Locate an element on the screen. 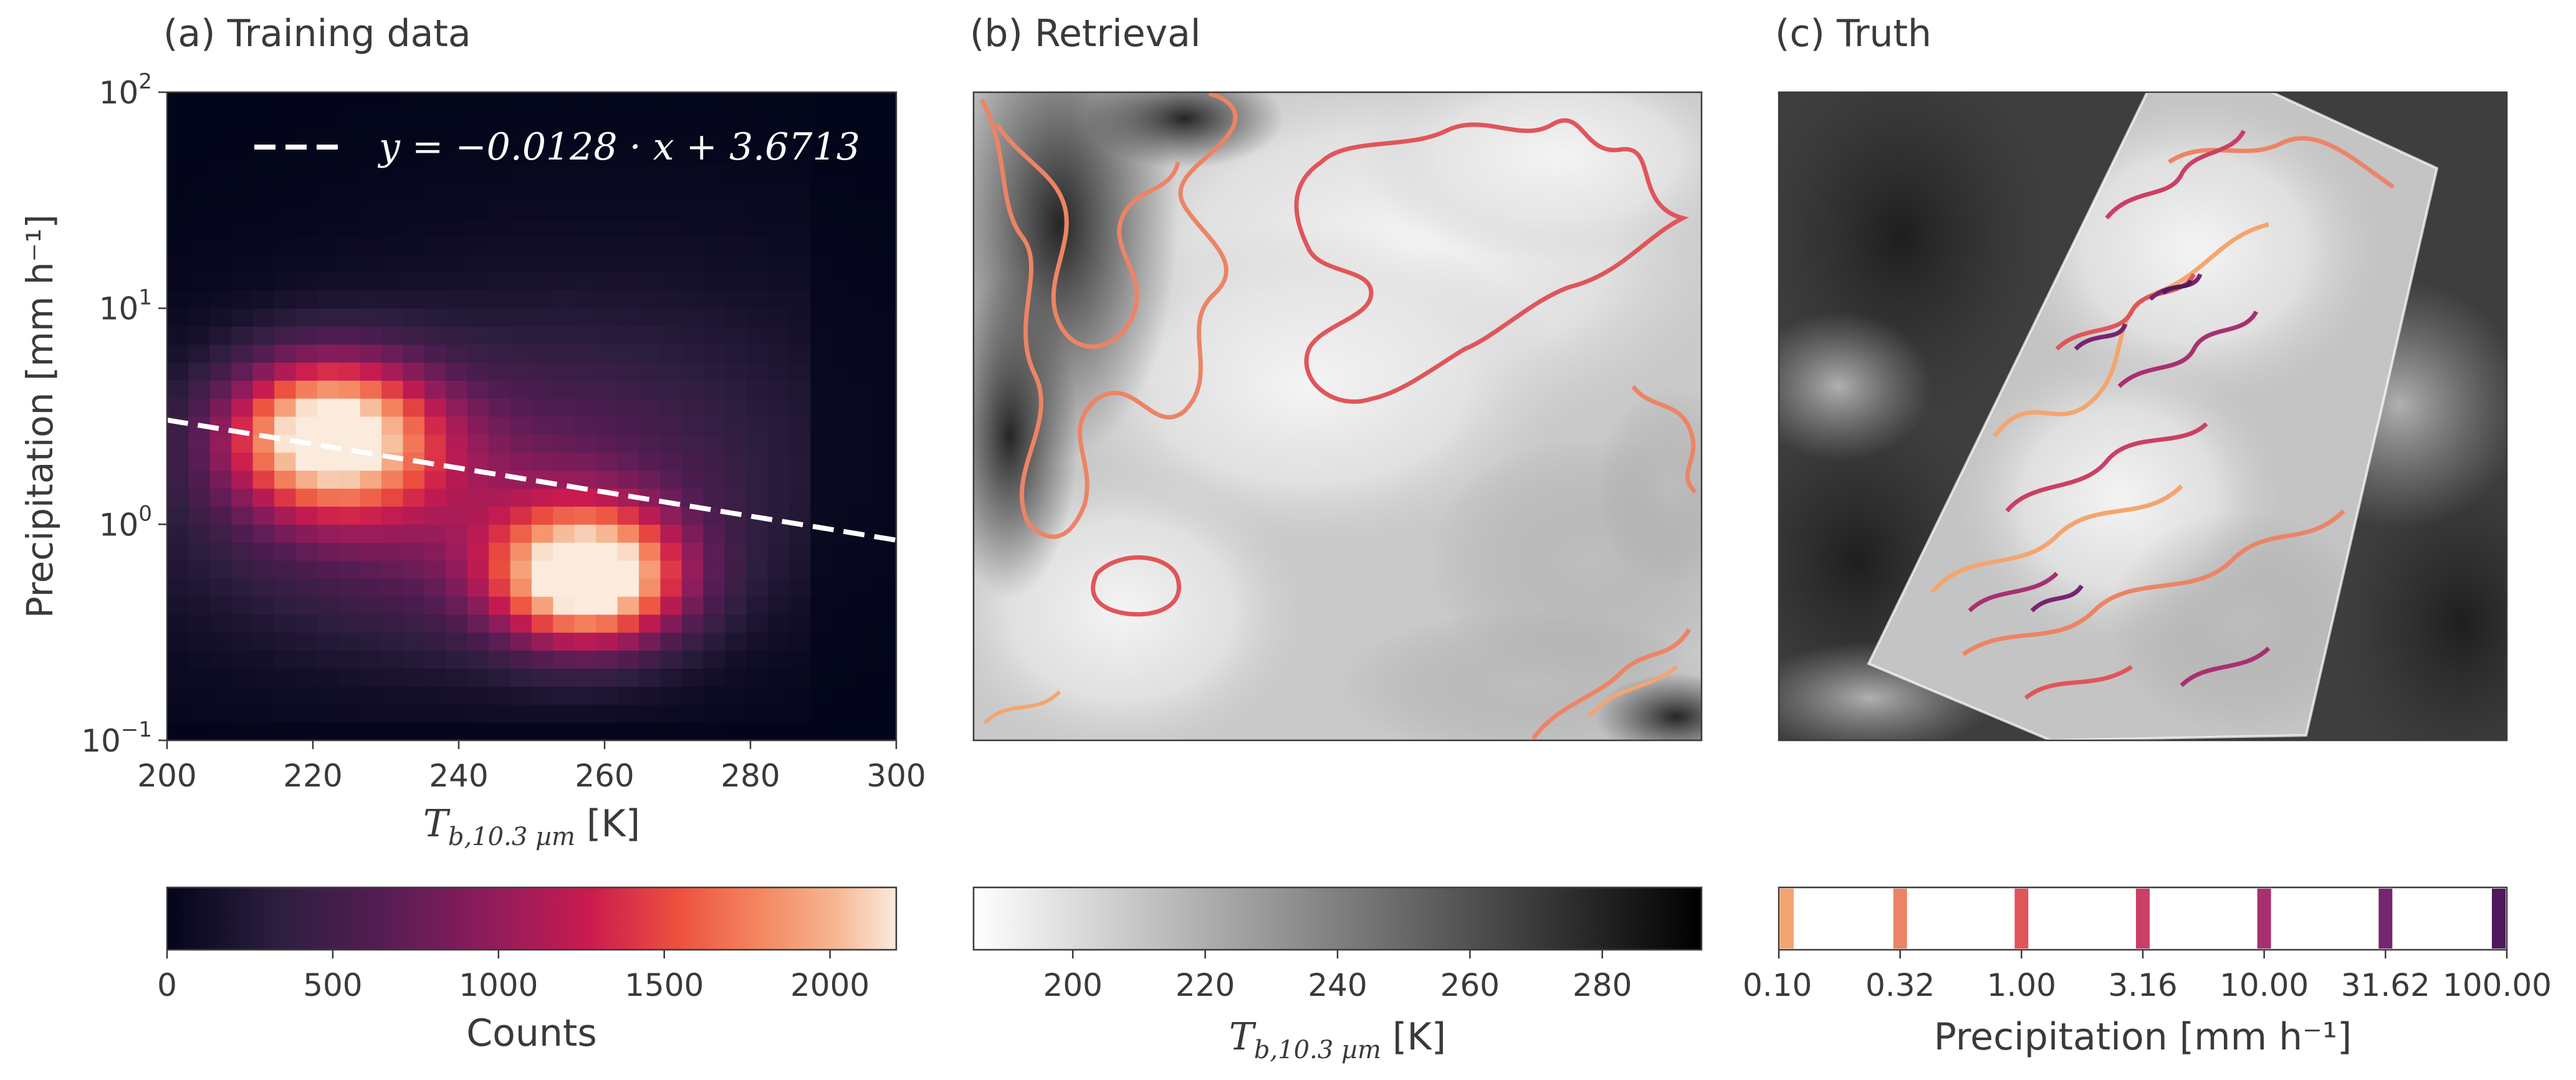 Image resolution: width=2576 pixels, height=1080 pixels. temperature-colorbar-tick-label: 260 is located at coordinates (1470, 985).